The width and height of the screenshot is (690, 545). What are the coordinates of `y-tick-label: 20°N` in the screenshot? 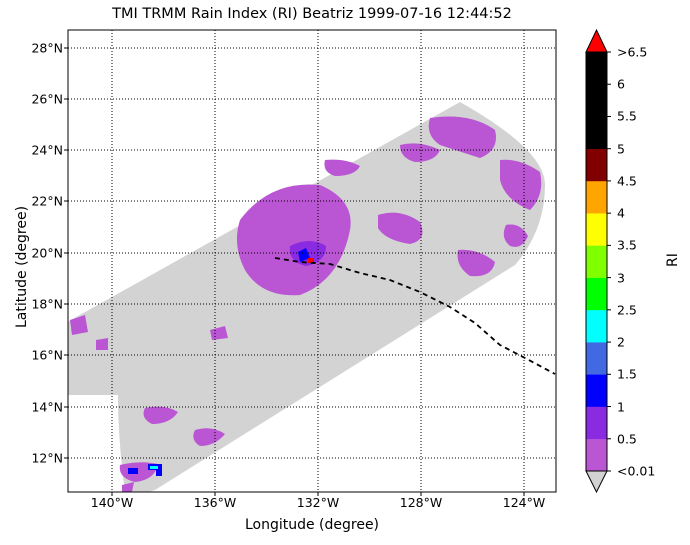 It's located at (47, 253).